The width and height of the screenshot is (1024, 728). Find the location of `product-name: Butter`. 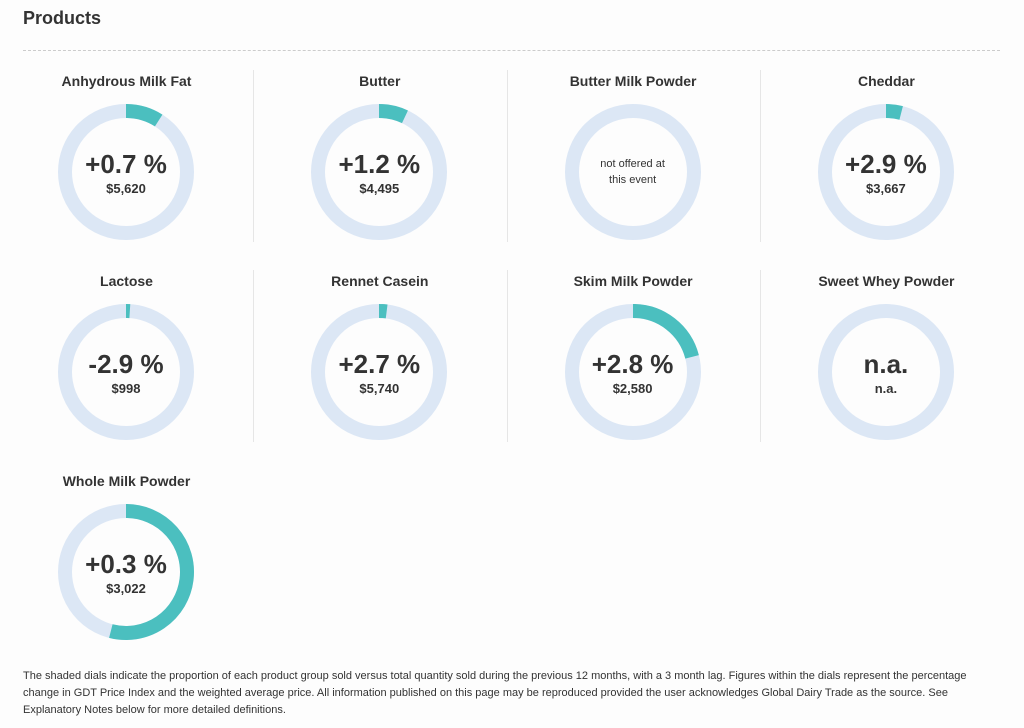

product-name: Butter is located at coordinates (380, 81).